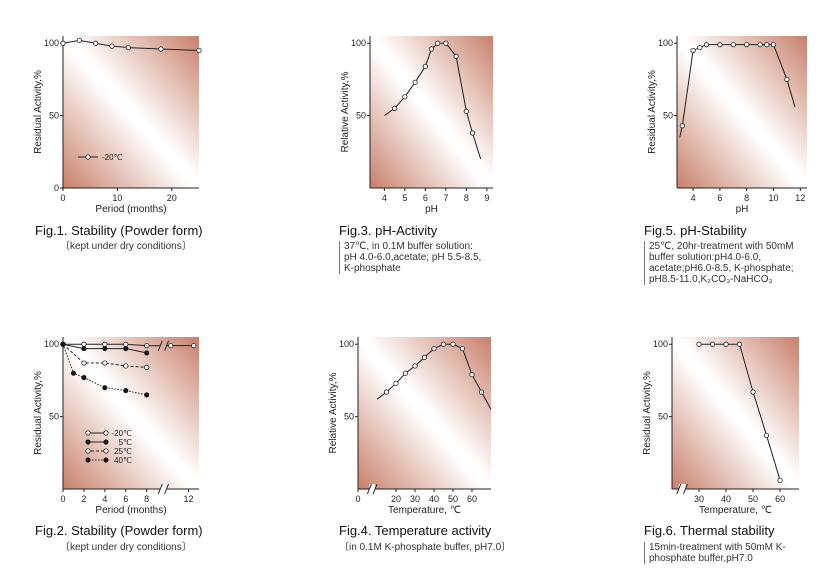 Image resolution: width=832 pixels, height=588 pixels. Describe the element at coordinates (126, 246) in the screenshot. I see `fig1-note-line: 〔kept under dry conditions〕` at that location.